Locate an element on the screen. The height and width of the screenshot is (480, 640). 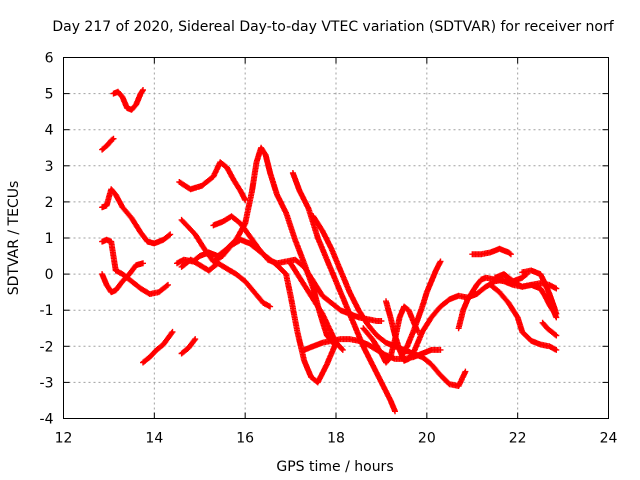
series-trace-f is located at coordinates (158, 347).